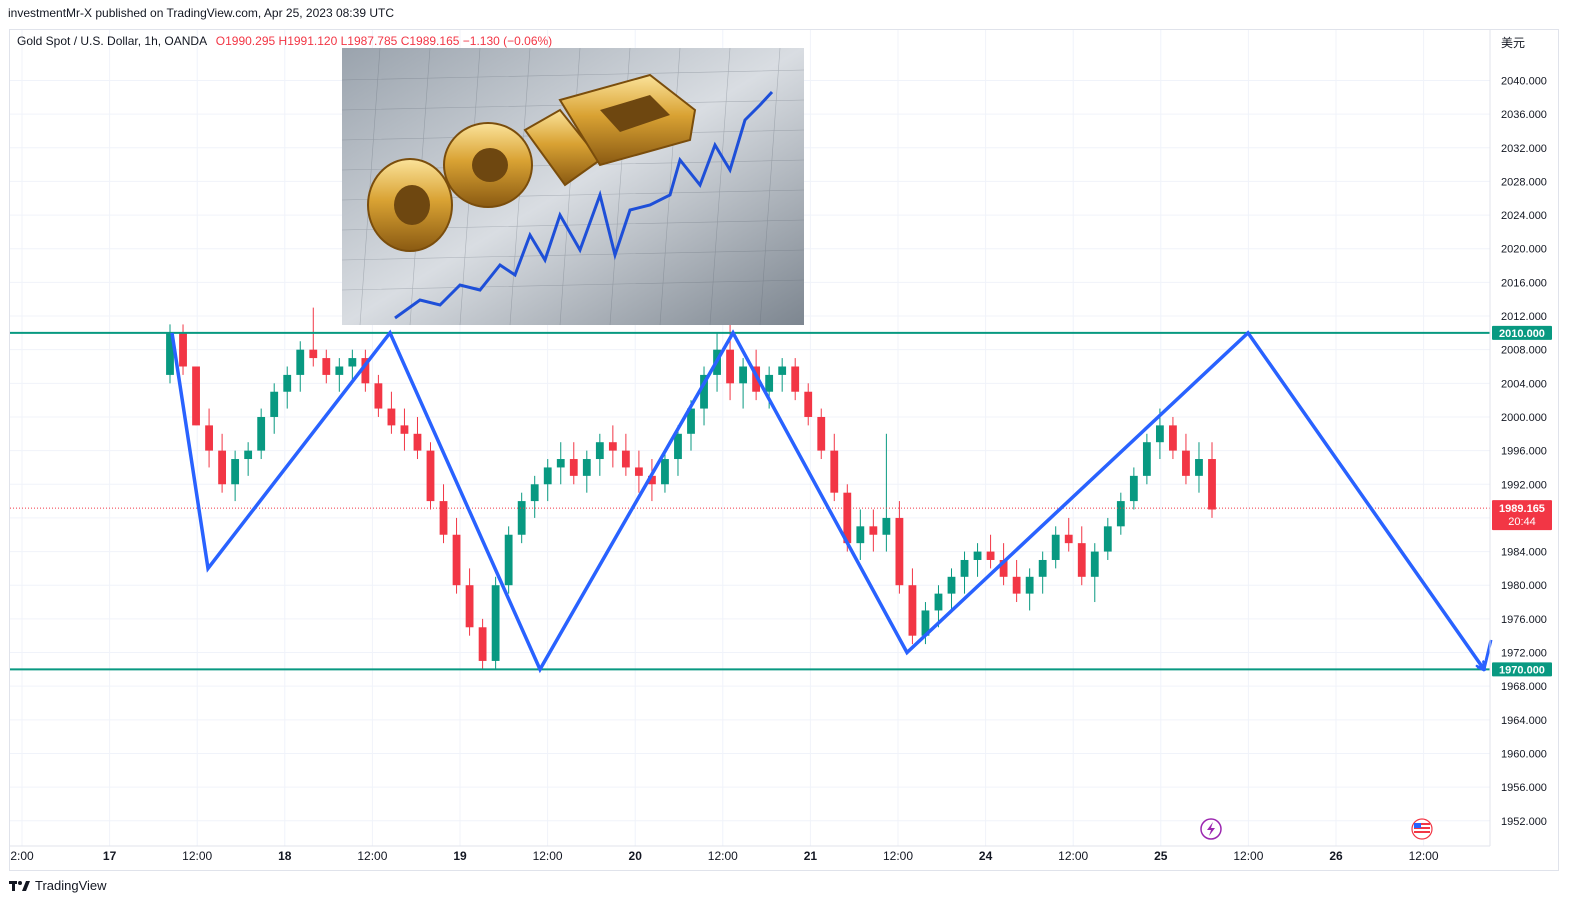 The width and height of the screenshot is (1572, 907). What do you see at coordinates (1524, 149) in the screenshot?
I see `price-tick-label: 2032.000` at bounding box center [1524, 149].